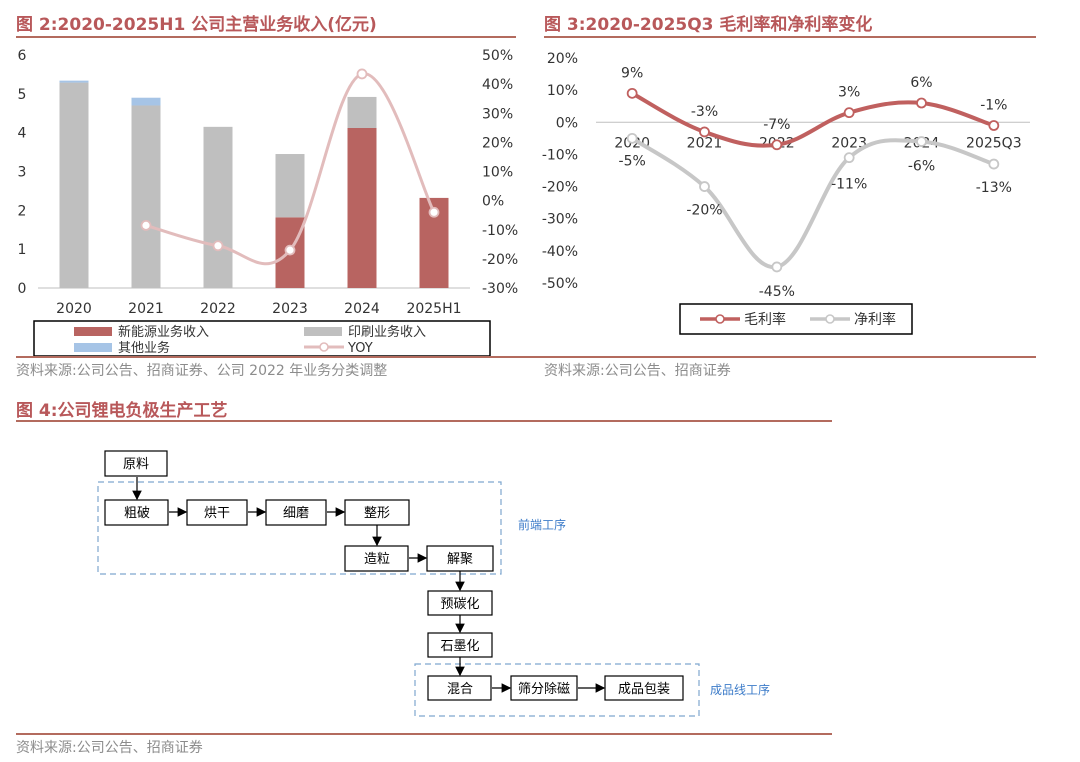  What do you see at coordinates (796, 319) in the screenshot?
I see `legend: 毛利率 净利率` at bounding box center [796, 319].